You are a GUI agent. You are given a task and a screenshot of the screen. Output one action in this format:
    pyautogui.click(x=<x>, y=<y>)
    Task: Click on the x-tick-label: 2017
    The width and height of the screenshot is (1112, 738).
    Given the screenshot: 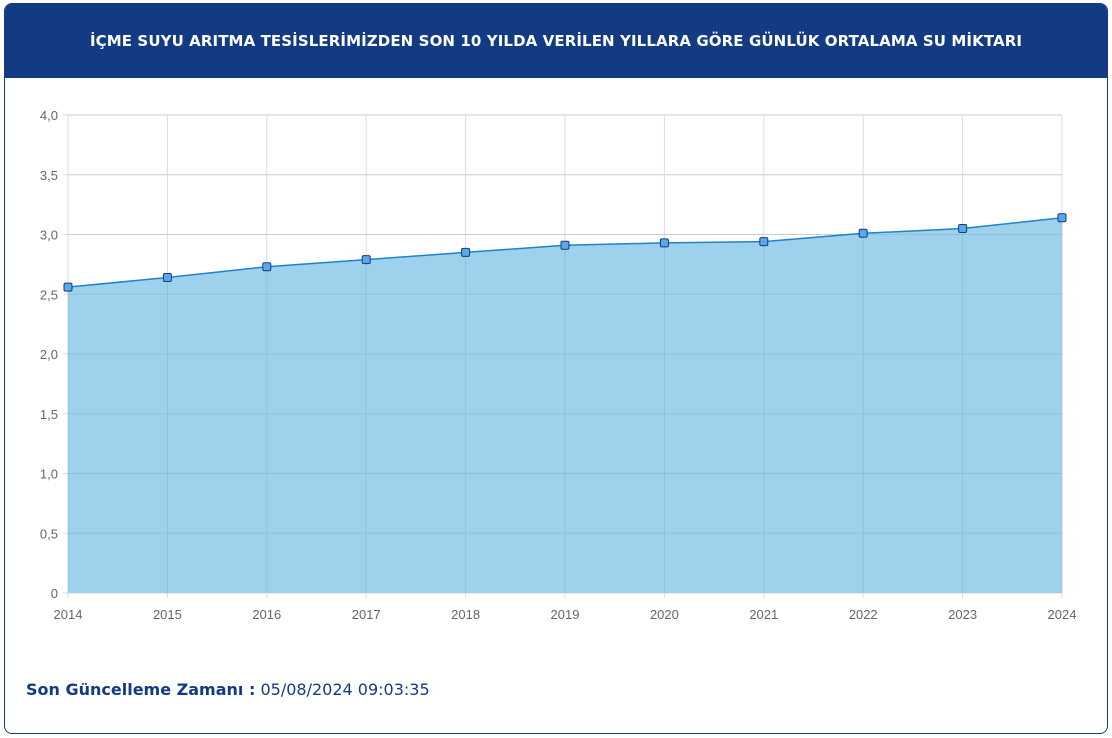 What is the action you would take?
    pyautogui.click(x=366, y=614)
    